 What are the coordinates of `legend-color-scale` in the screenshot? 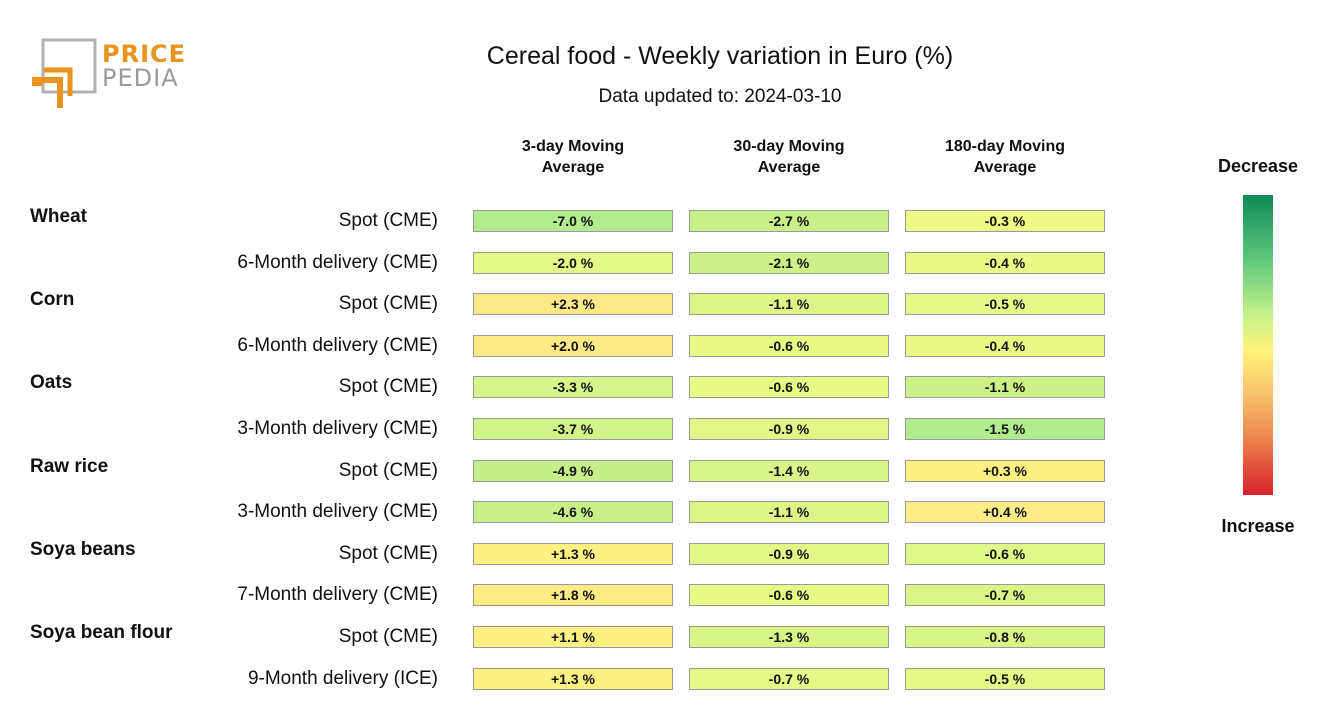 It's located at (1258, 345).